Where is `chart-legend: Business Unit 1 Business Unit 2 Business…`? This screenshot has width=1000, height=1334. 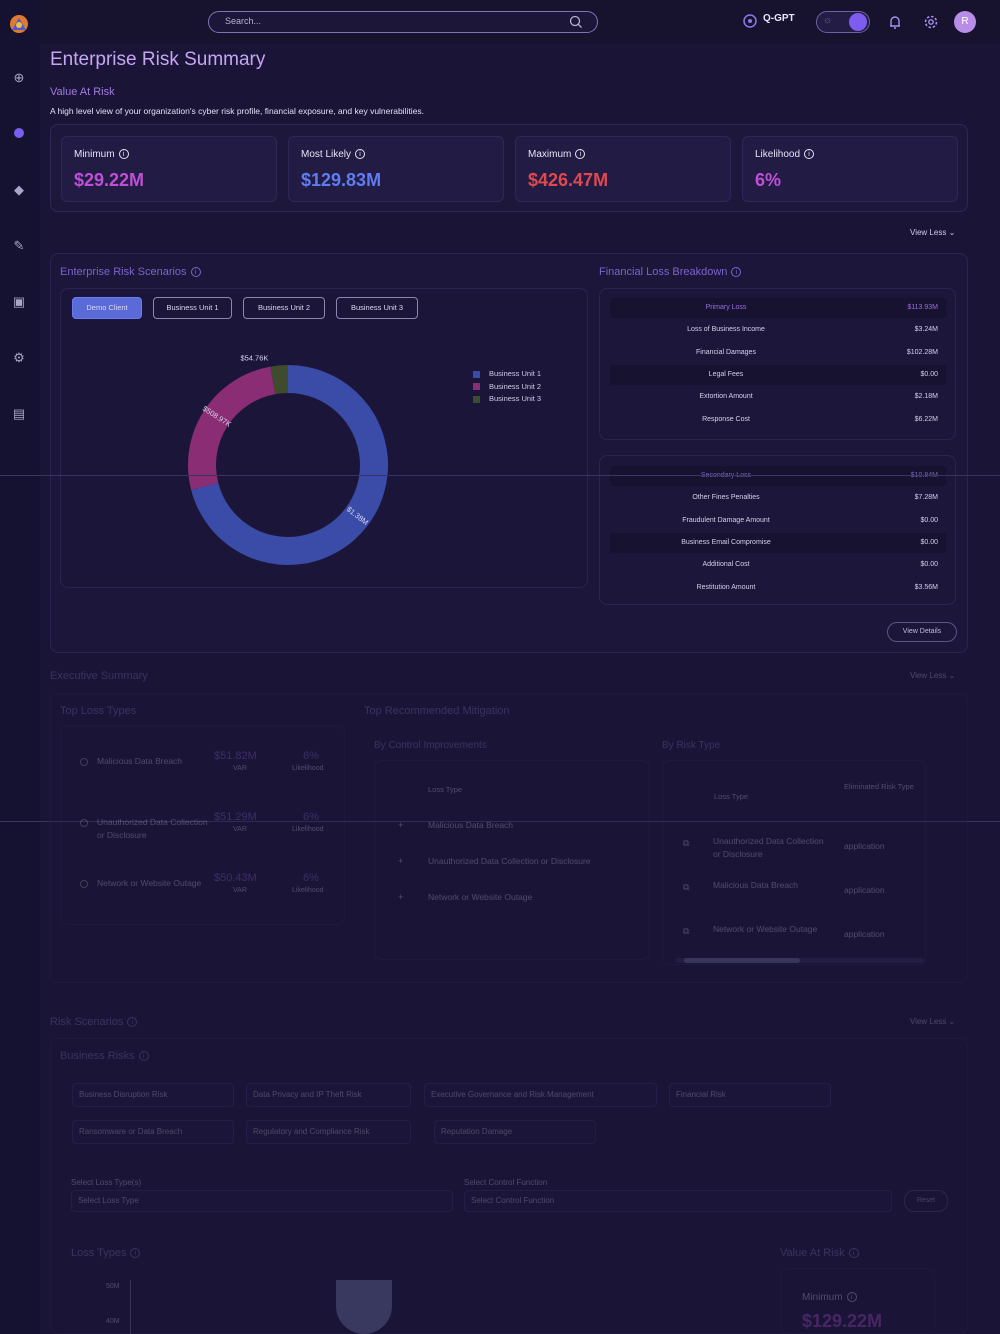 chart-legend: Business Unit 1 Business Unit 2 Business… is located at coordinates (507, 387).